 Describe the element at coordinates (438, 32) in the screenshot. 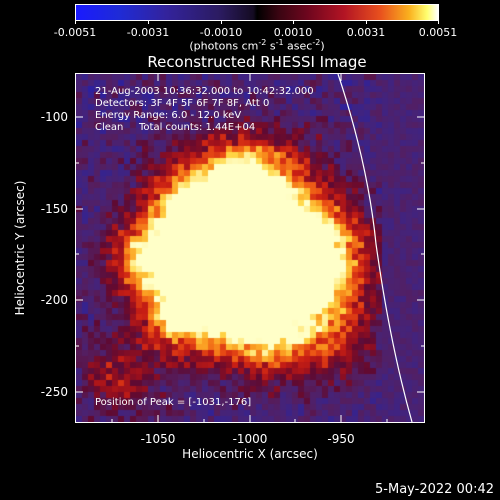

I see `colorbar-tick-label: 0.0051` at that location.